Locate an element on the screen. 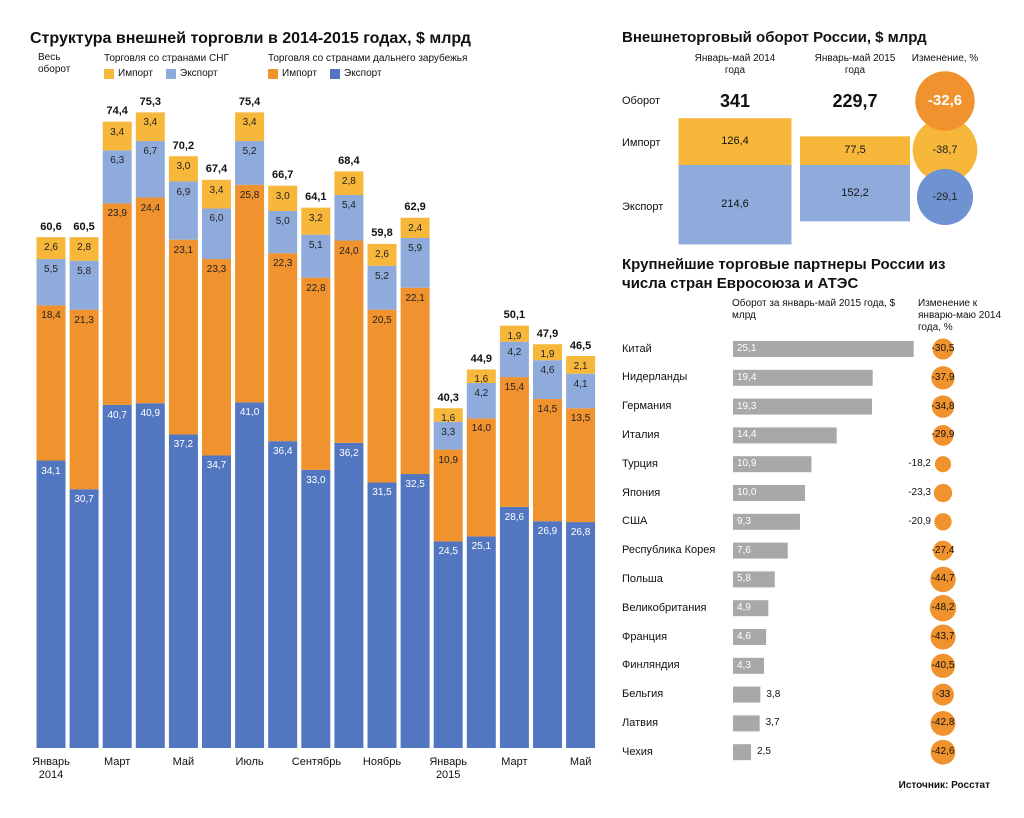 The width and height of the screenshot is (1024, 818). value-label: 3,2 is located at coordinates (315, 218).